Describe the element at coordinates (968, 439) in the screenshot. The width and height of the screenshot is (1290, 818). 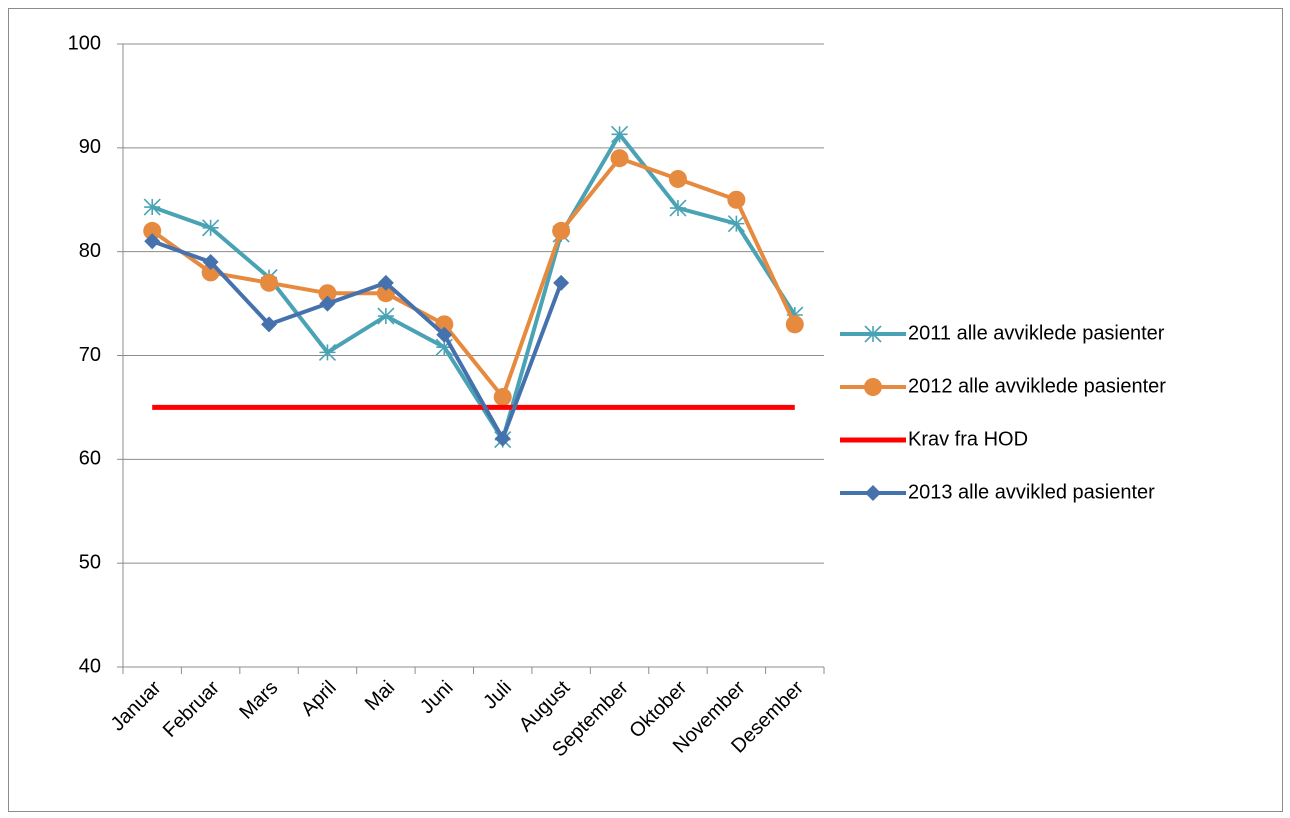
I see `legend-label: Krav fra HOD` at that location.